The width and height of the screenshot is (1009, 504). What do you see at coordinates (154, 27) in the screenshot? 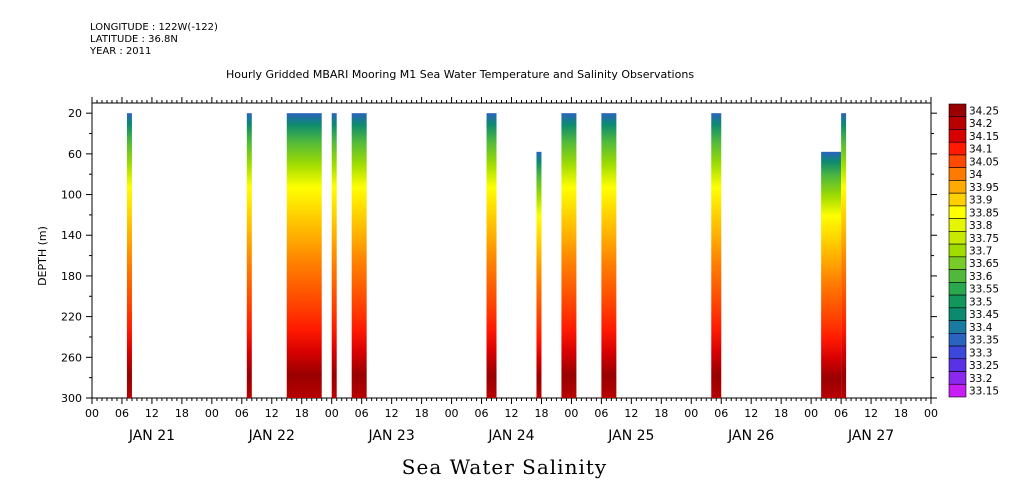
I see `longitude-label: LONGITUDE : 122W(-122)` at bounding box center [154, 27].